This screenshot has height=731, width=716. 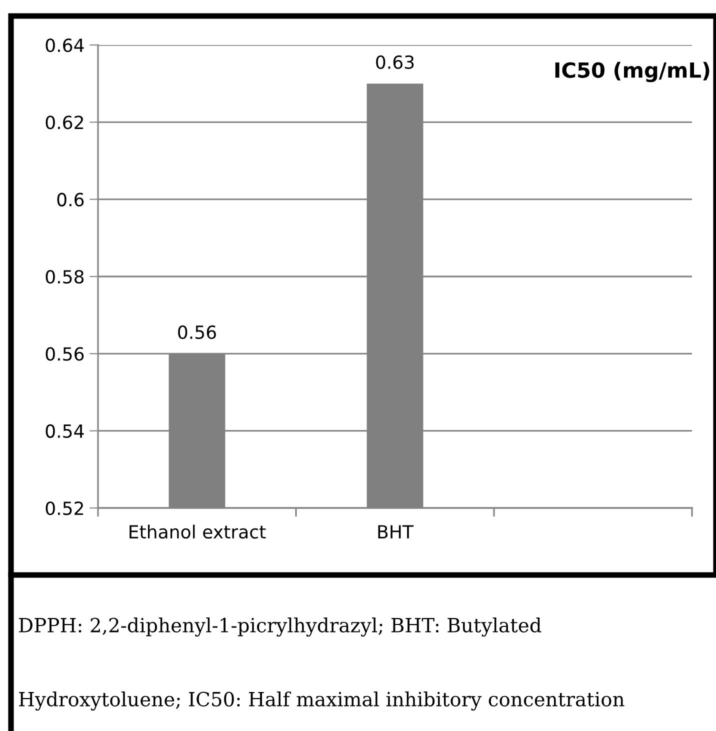 I want to click on y-tick-label: 0.52, so click(x=64, y=508).